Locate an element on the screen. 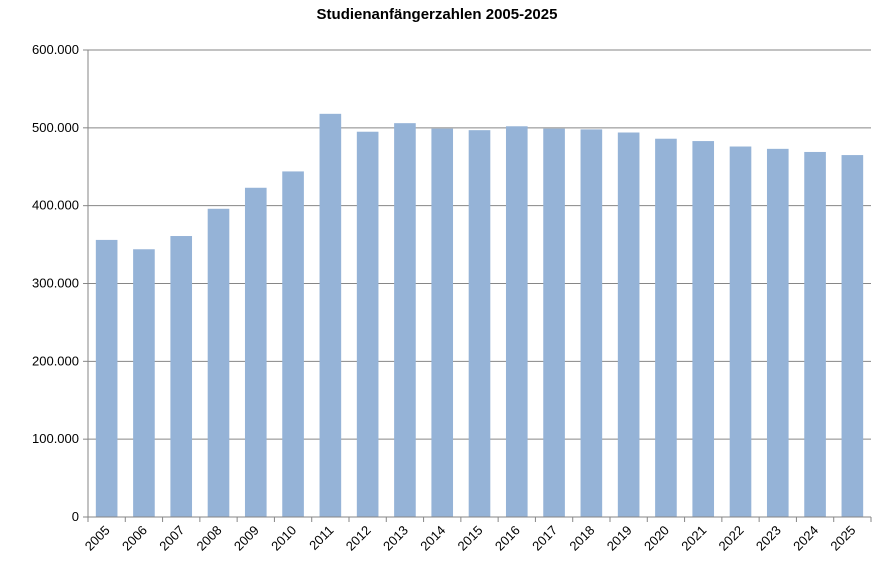 This screenshot has height=567, width=874. bar-2007 is located at coordinates (181, 376).